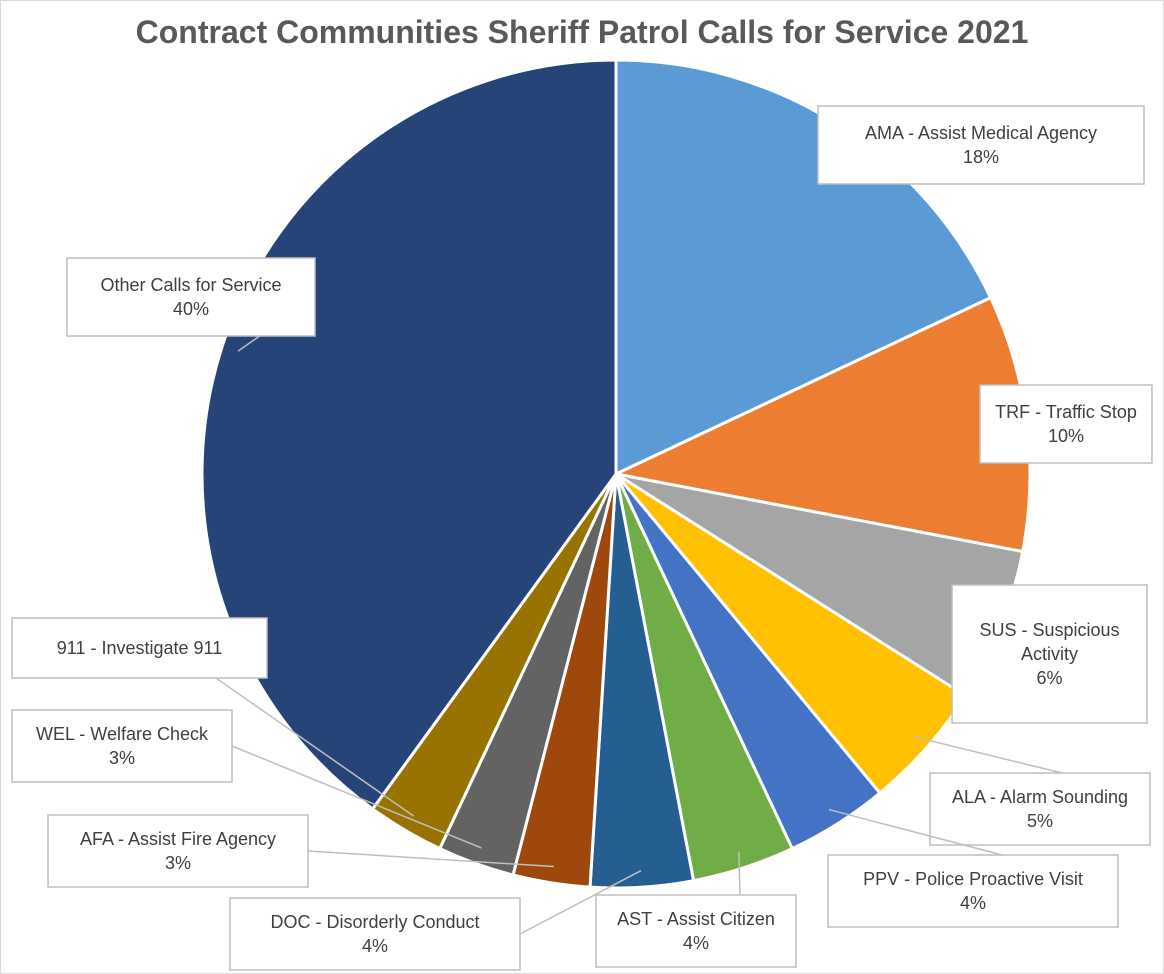 The width and height of the screenshot is (1164, 974). I want to click on data-label-value: 40%, so click(191, 309).